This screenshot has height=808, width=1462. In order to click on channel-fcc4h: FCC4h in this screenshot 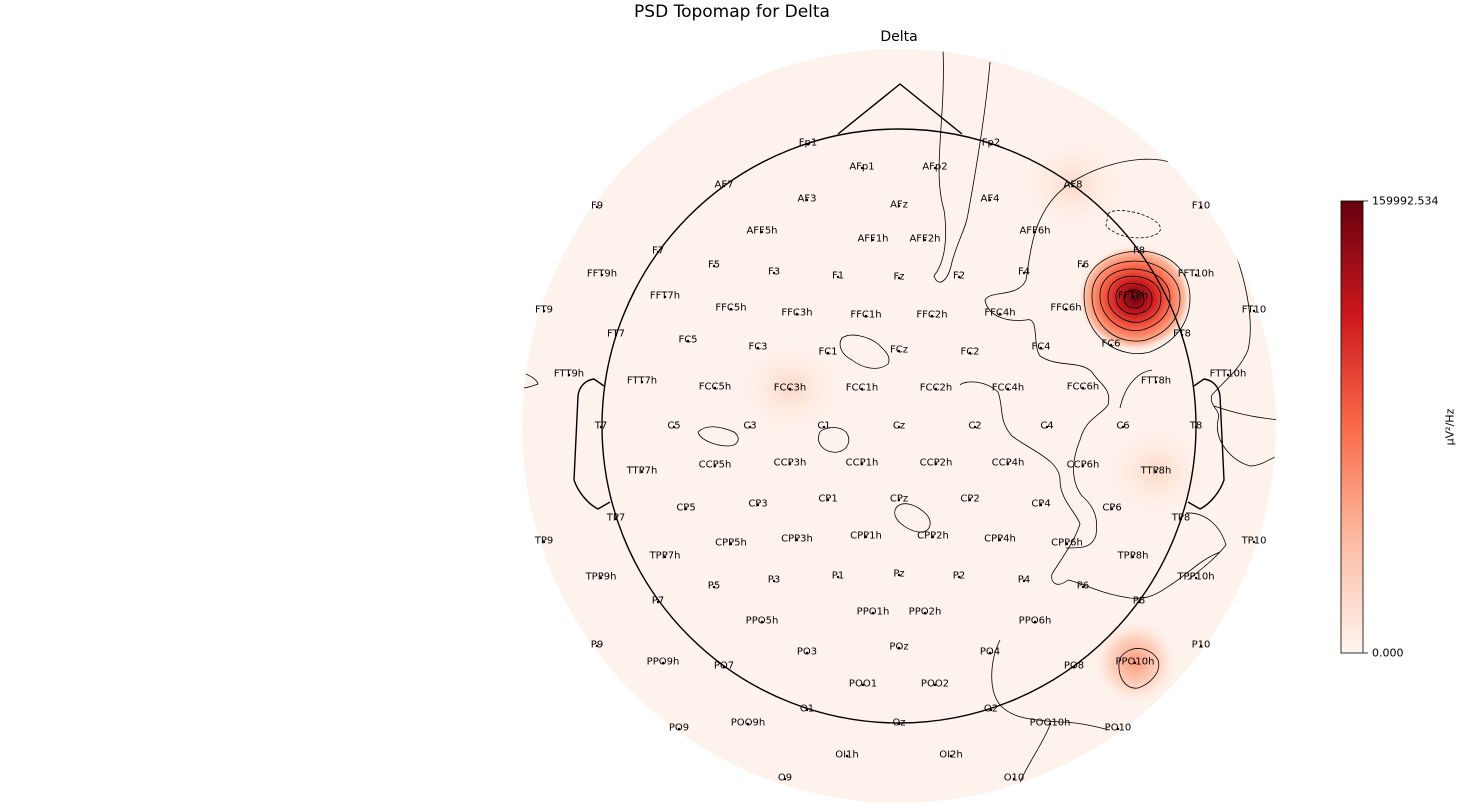, I will do `click(1008, 388)`.